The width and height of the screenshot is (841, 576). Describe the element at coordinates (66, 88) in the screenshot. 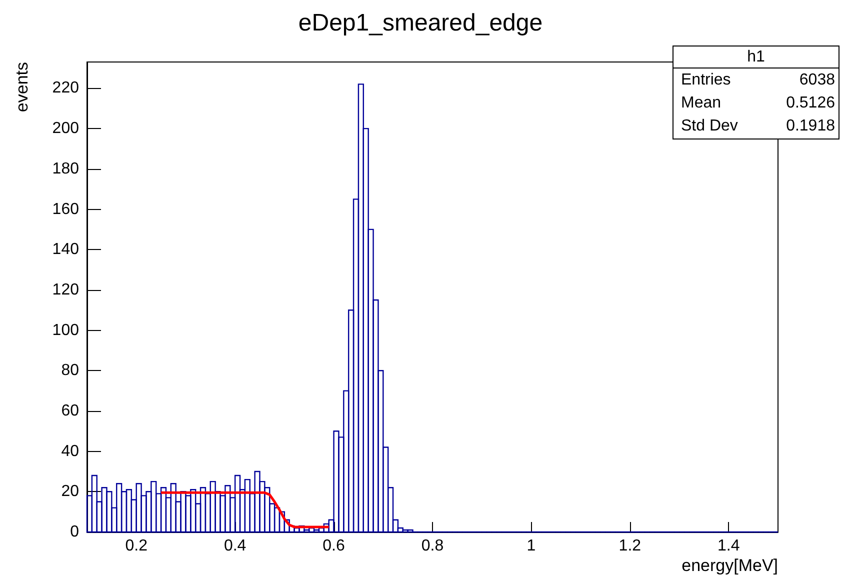

I see `y-tick-label: 220` at that location.